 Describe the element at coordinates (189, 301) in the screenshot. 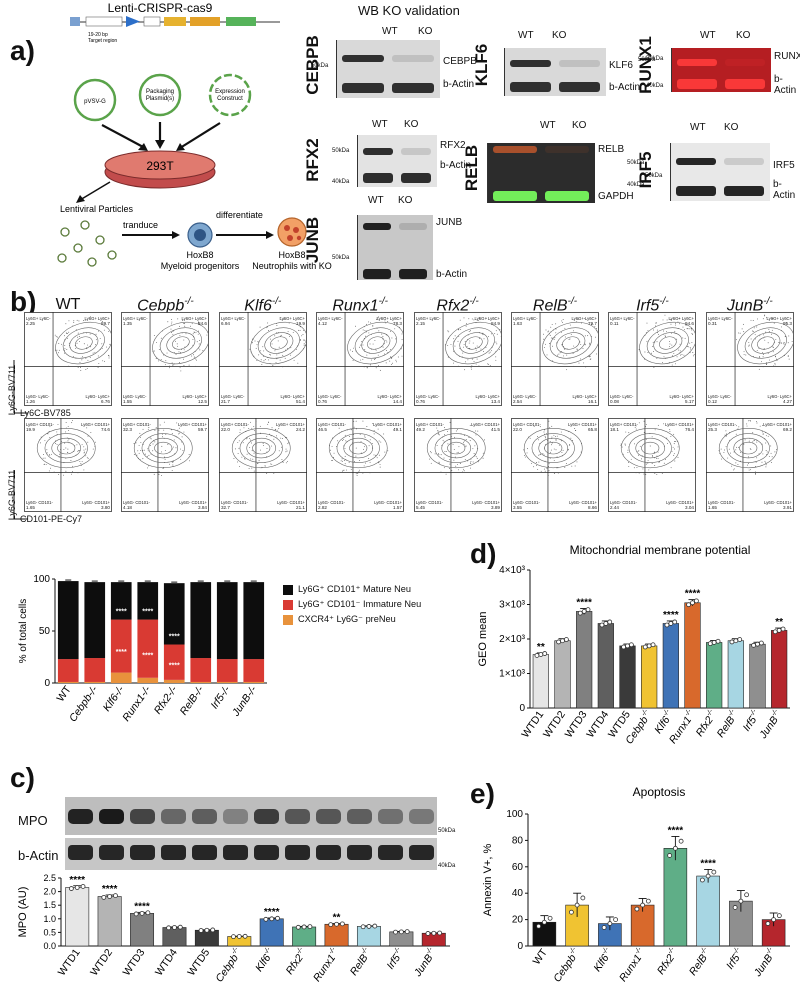

I see `facs-condition-sup: -/-` at that location.